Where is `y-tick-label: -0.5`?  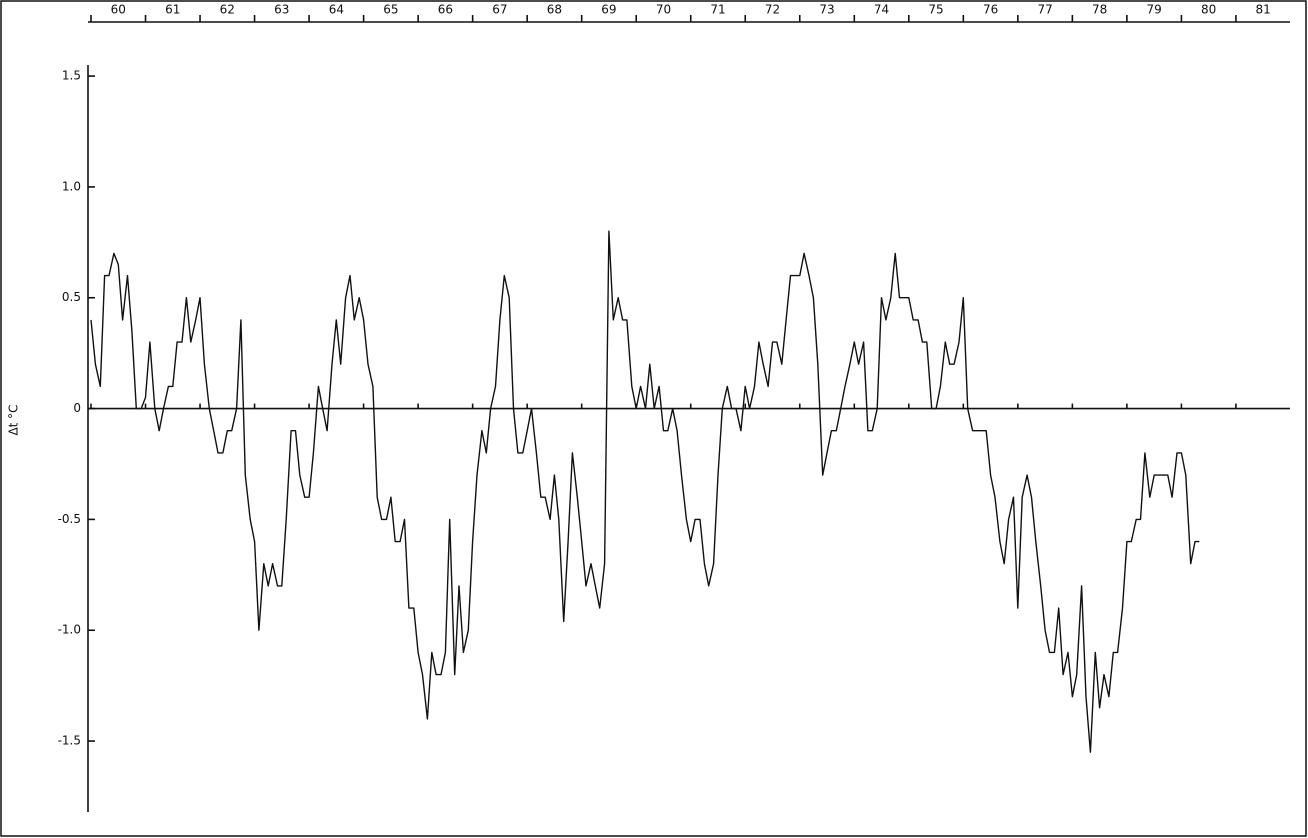 y-tick-label: -0.5 is located at coordinates (69, 519).